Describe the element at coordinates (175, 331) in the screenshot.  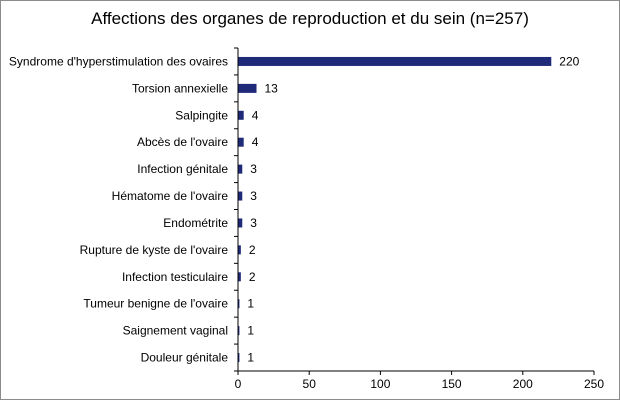
I see `category-label: Saignement vaginal` at that location.